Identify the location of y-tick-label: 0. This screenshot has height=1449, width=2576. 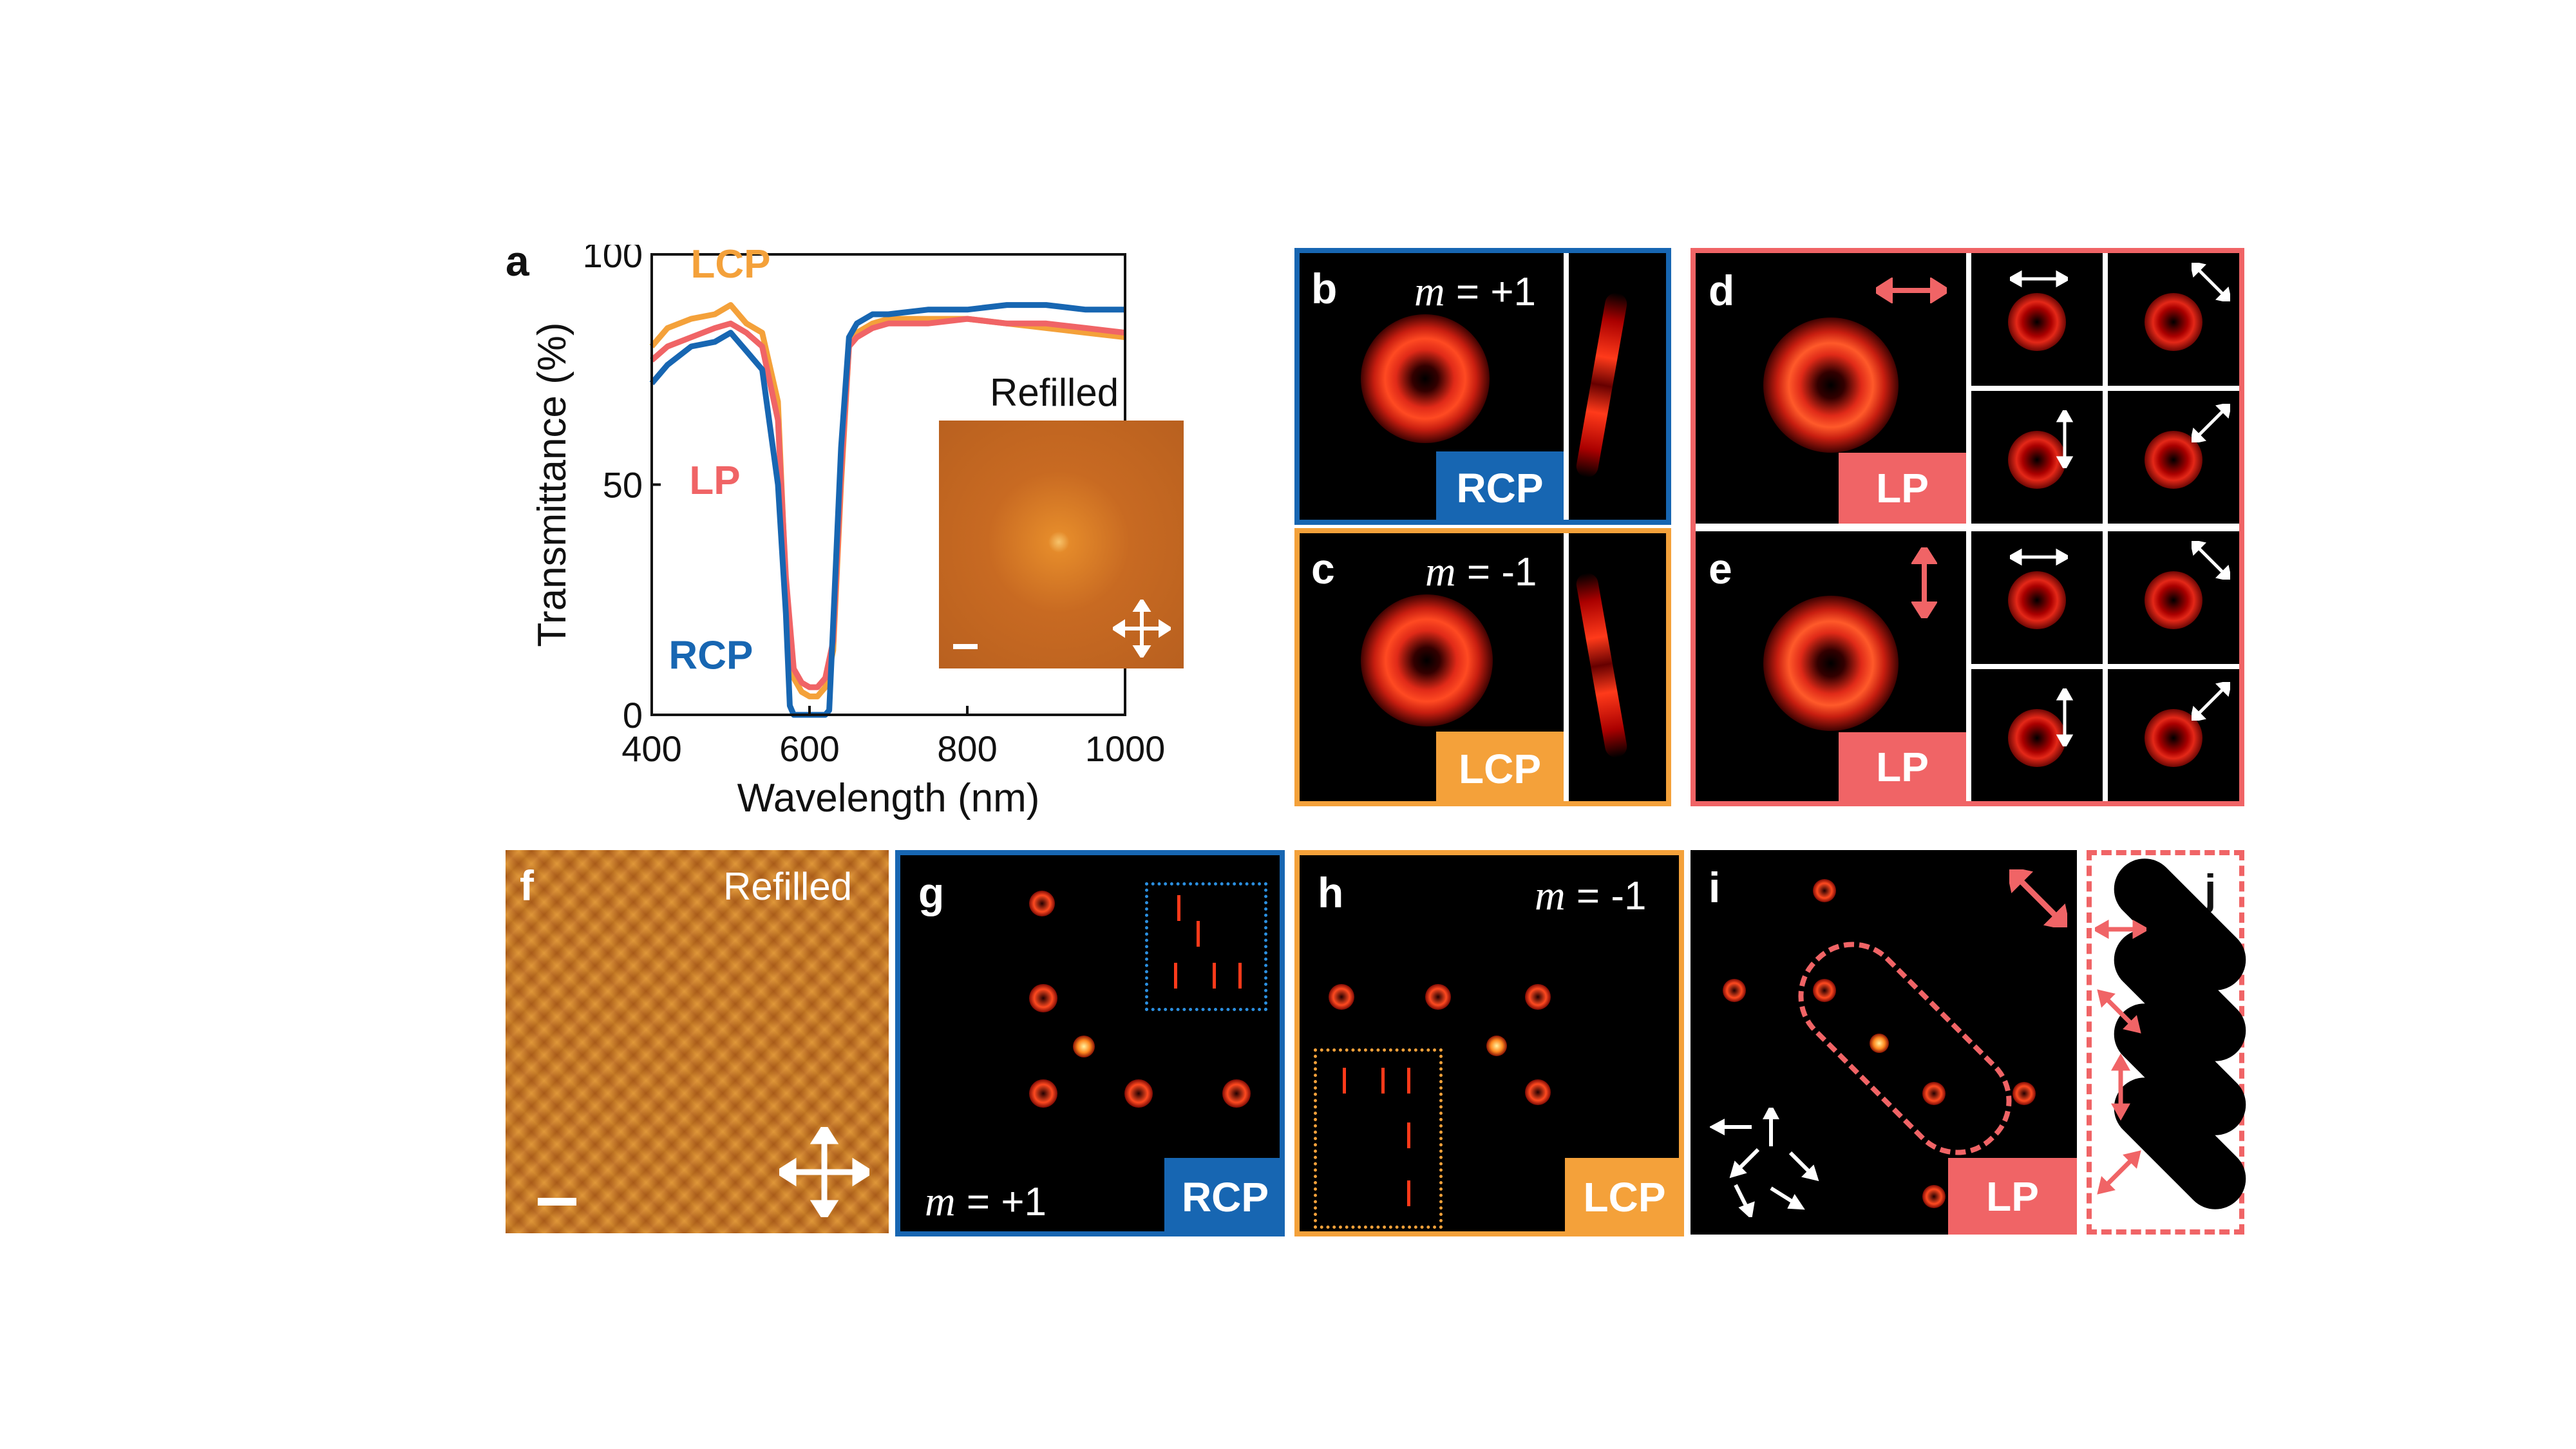
(633, 715).